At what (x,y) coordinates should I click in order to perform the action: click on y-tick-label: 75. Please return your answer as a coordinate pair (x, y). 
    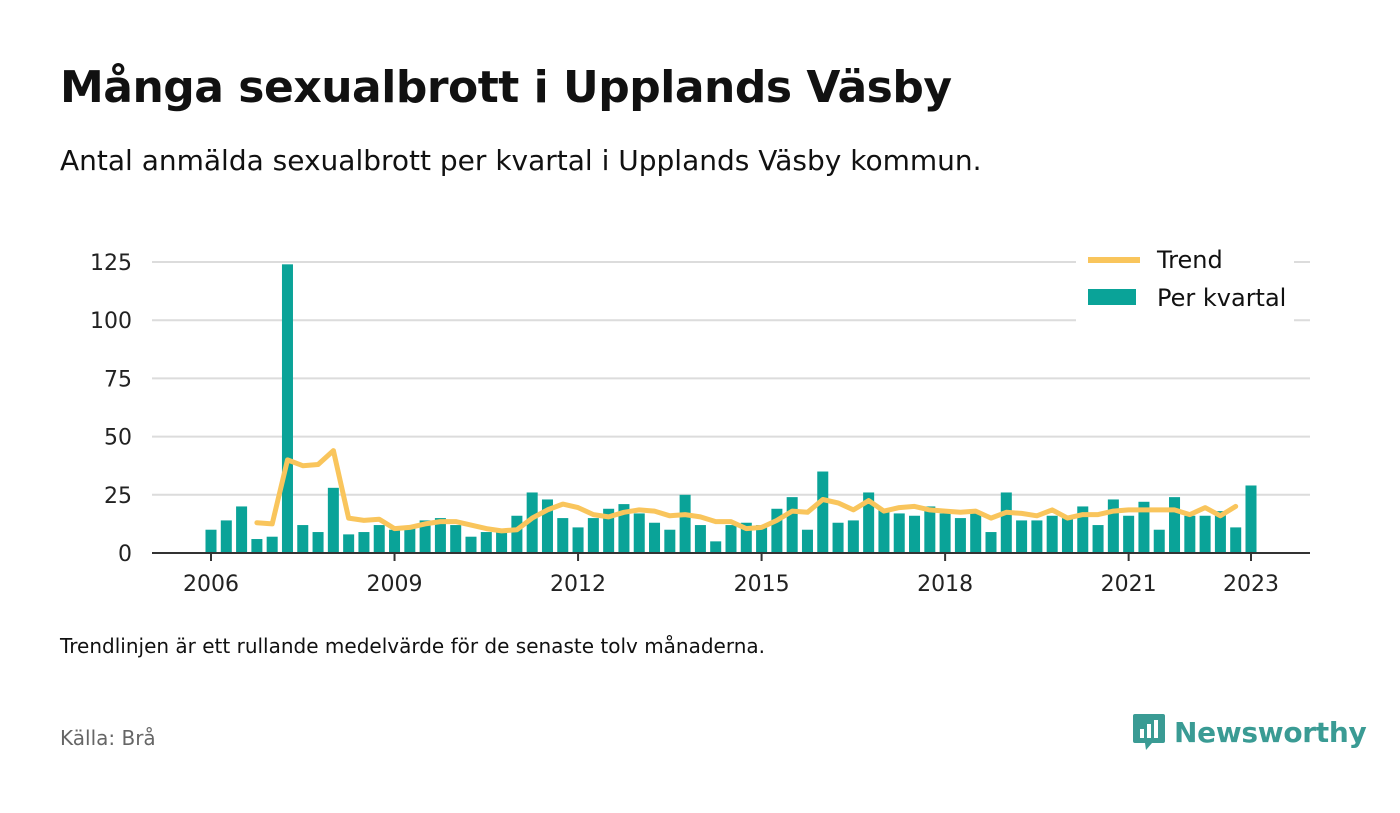
    Looking at the image, I should click on (118, 379).